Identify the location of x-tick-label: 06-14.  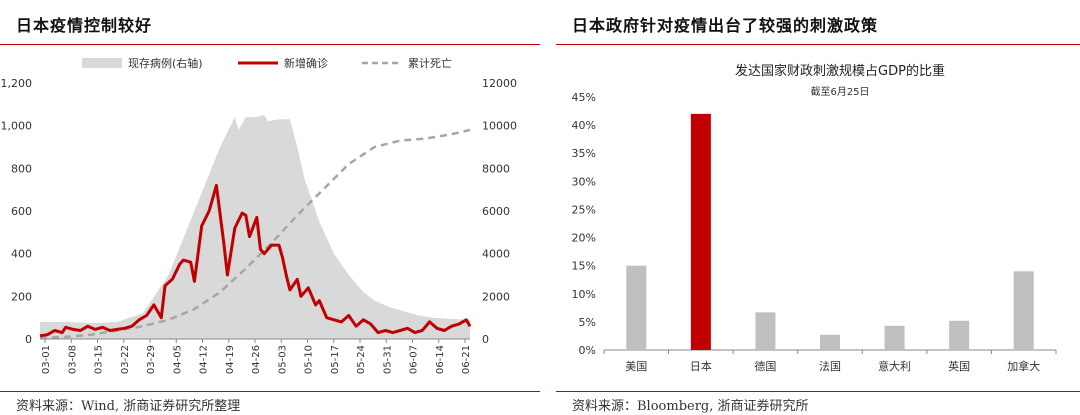
(440, 359).